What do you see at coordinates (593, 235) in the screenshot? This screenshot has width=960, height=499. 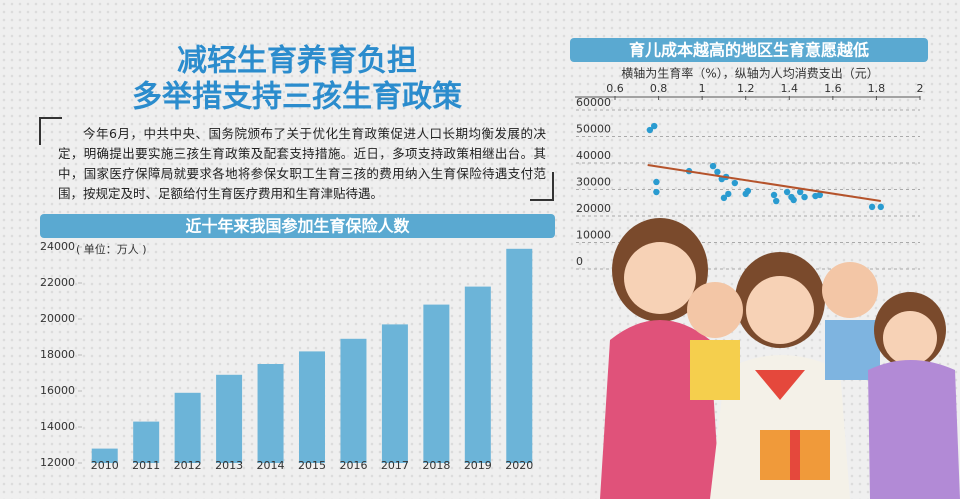 I see `y-tick-label: 10000` at bounding box center [593, 235].